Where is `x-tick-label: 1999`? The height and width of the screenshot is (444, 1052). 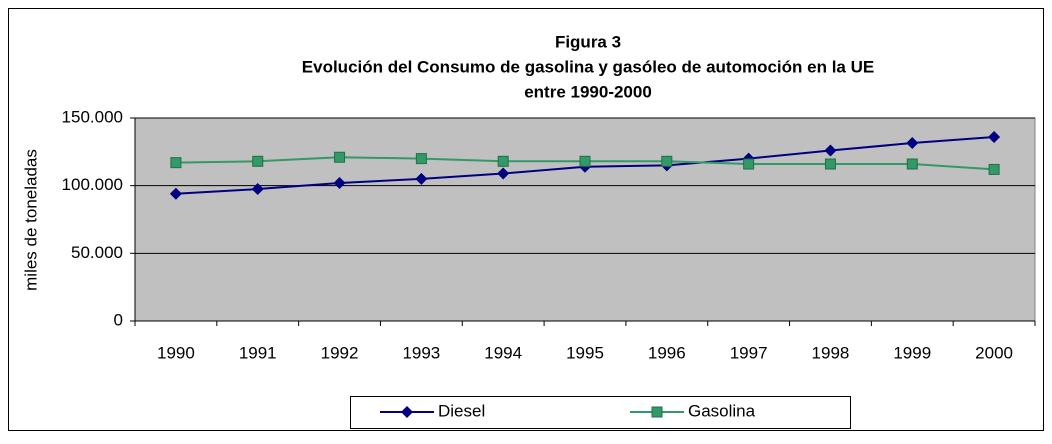 x-tick-label: 1999 is located at coordinates (912, 352).